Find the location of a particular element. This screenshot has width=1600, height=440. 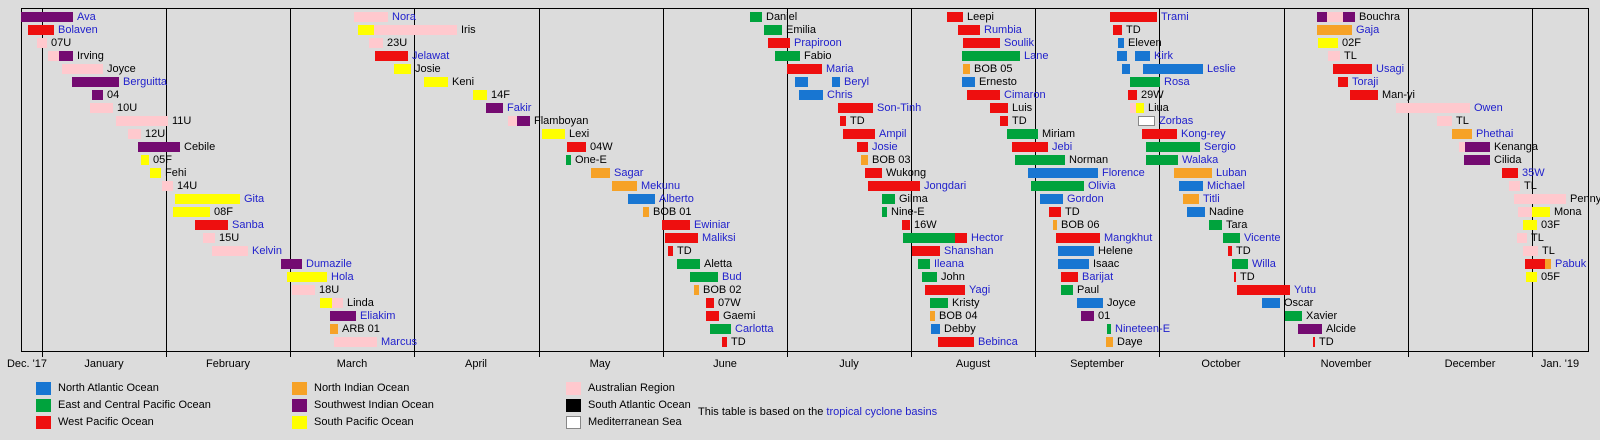

storm-label: Prapiroon is located at coordinates (818, 43).